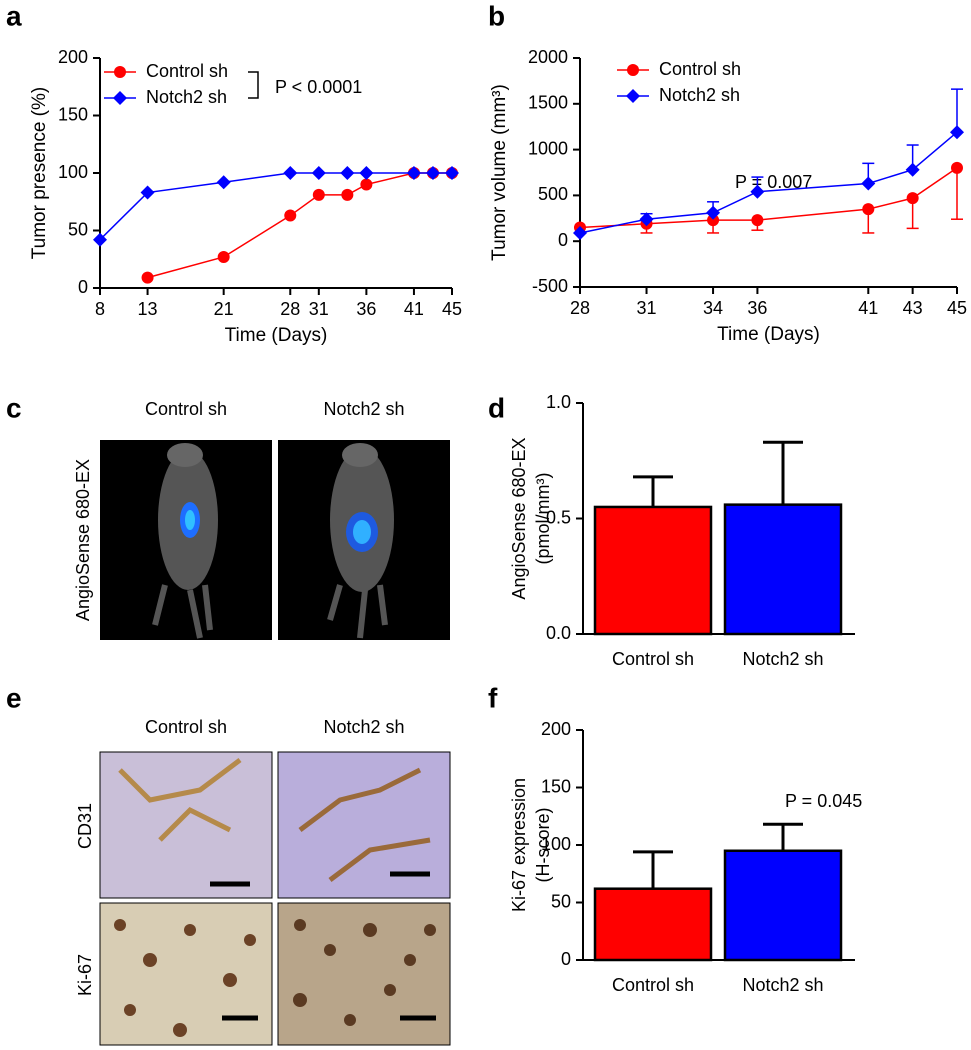 This screenshot has height=1050, width=971. What do you see at coordinates (83, 540) in the screenshot?
I see `row-label: AngioSense 680-EX` at bounding box center [83, 540].